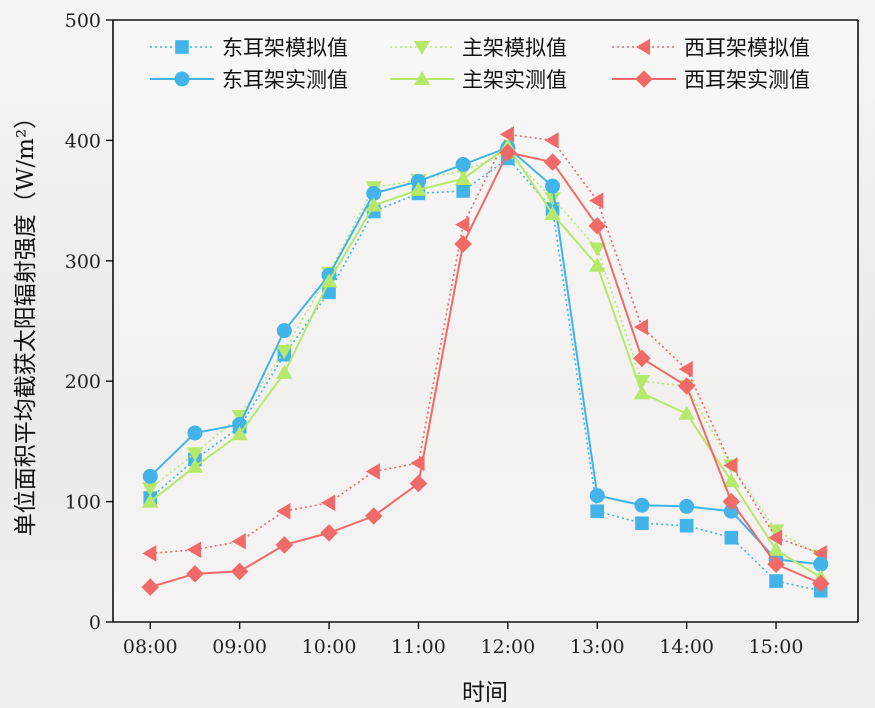  Describe the element at coordinates (89, 322) in the screenshot. I see `y-axis-ticks: 0 100 200 300 400 500` at that location.